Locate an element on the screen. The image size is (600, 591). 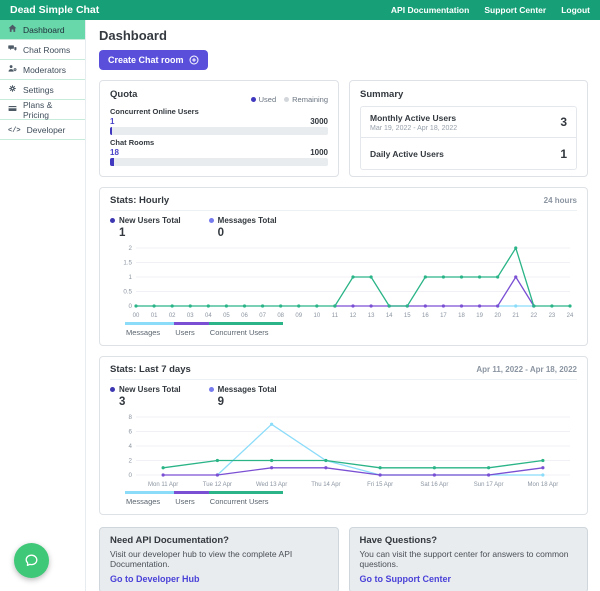
hourly-chart-legend: Messages Users Concurrent Users is located at coordinates (351, 329).